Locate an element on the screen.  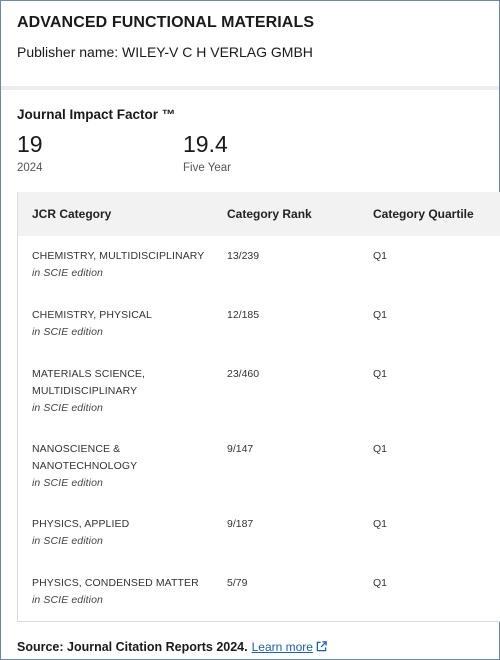
category-rank: 9/147 is located at coordinates (240, 449).